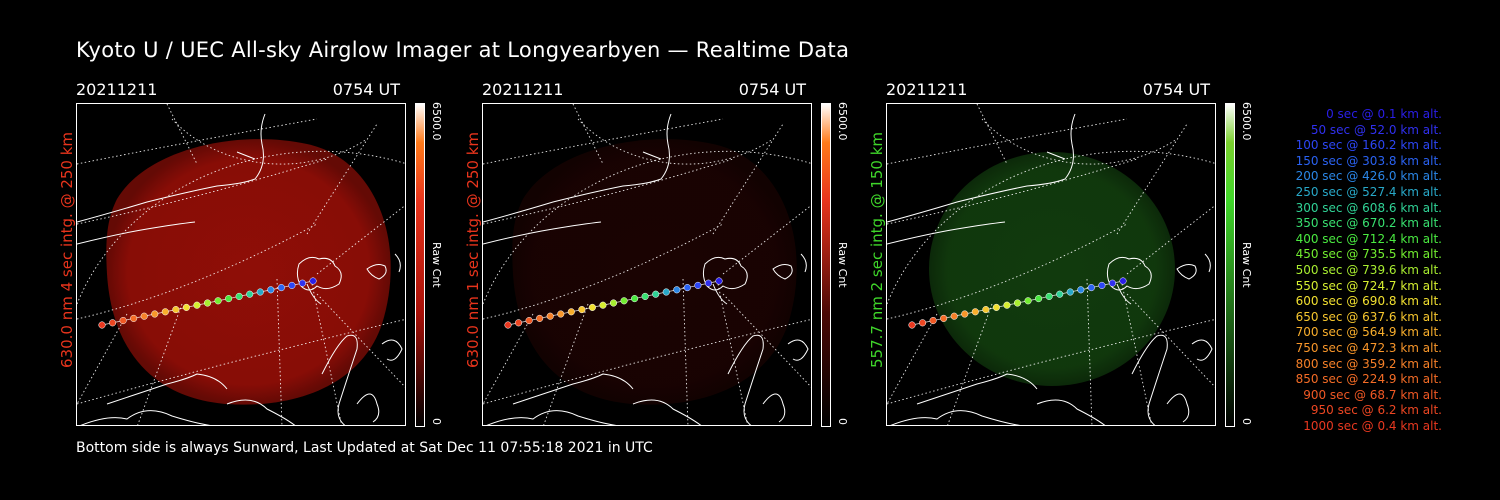  Describe the element at coordinates (877, 249) in the screenshot. I see `wavelength-label: 557.7 nm 2 sec intg. @ 150 km` at that location.